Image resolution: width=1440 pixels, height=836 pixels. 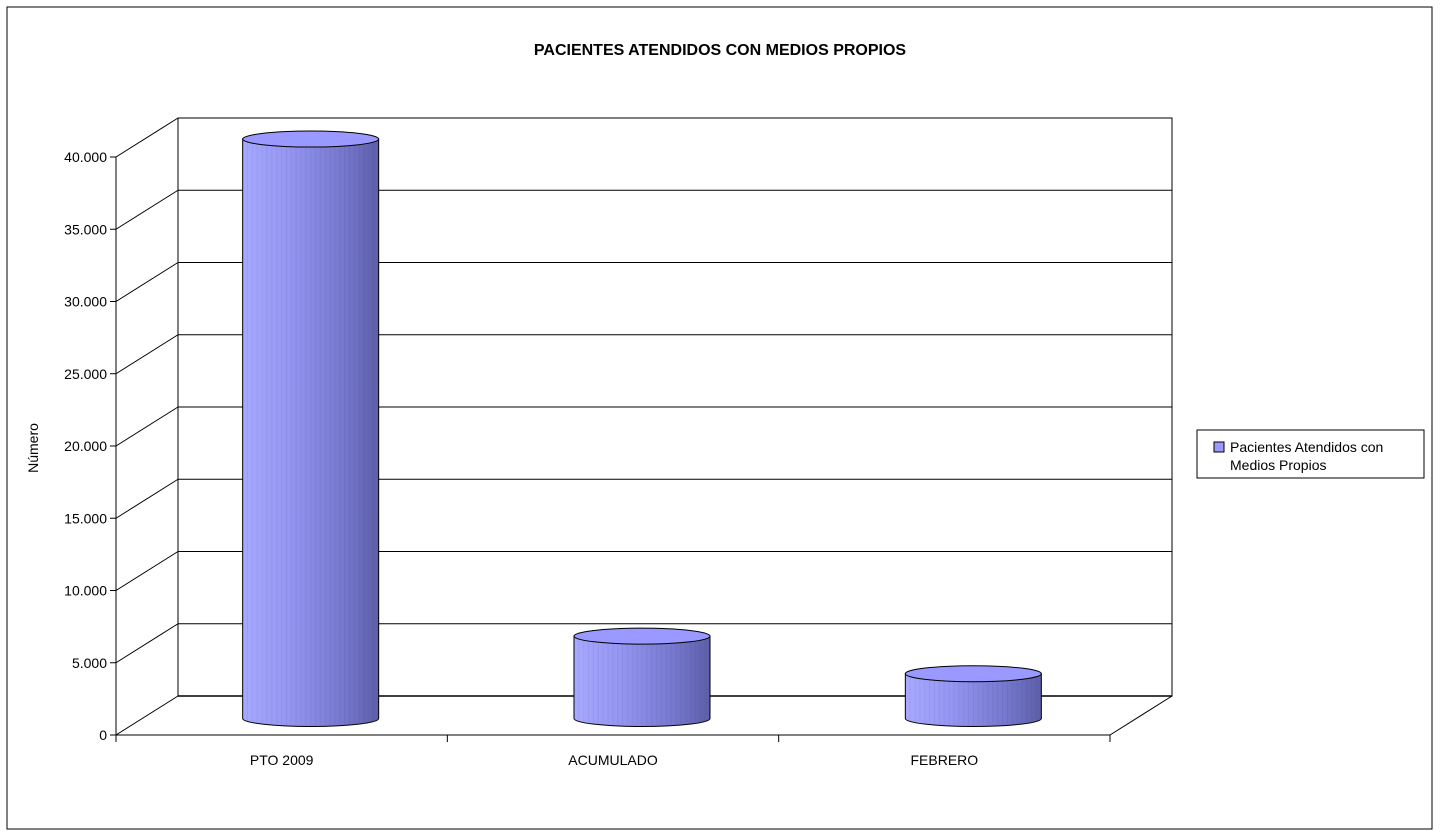 I want to click on y-tick-label: 30.000, so click(x=85, y=302).